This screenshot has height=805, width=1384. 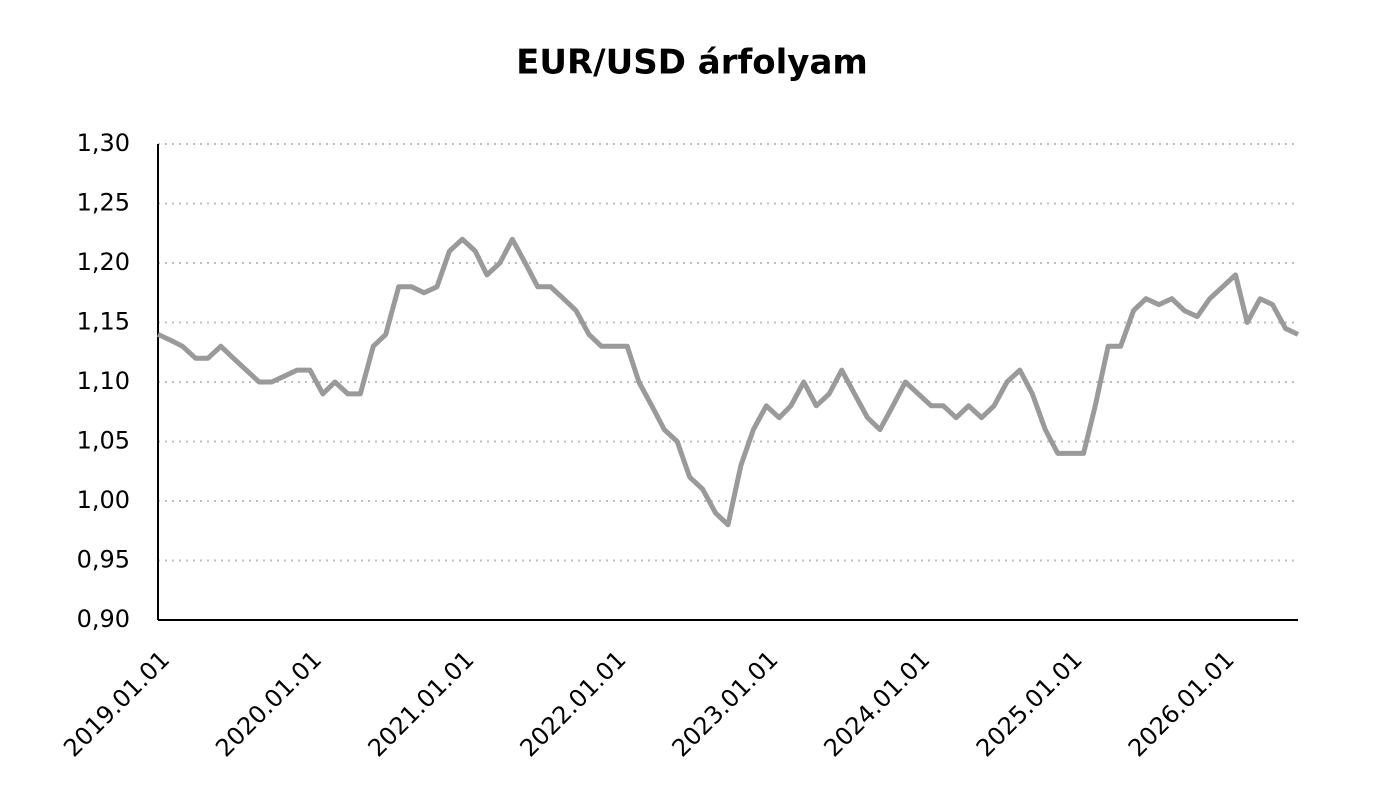 I want to click on x-tick-label: 2021.01.01, so click(x=421, y=703).